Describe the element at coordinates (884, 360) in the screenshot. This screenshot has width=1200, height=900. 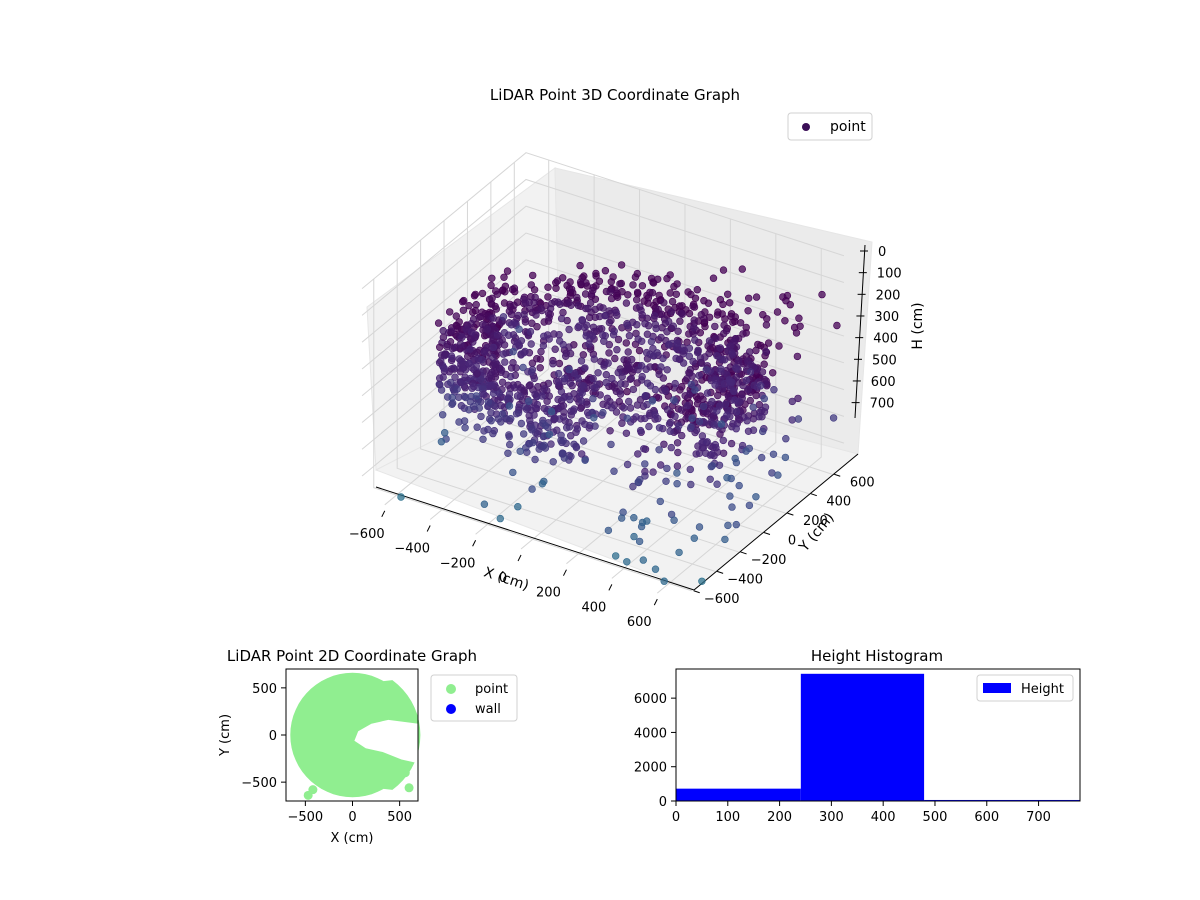
I see `z-tick-label-5: 500` at that location.